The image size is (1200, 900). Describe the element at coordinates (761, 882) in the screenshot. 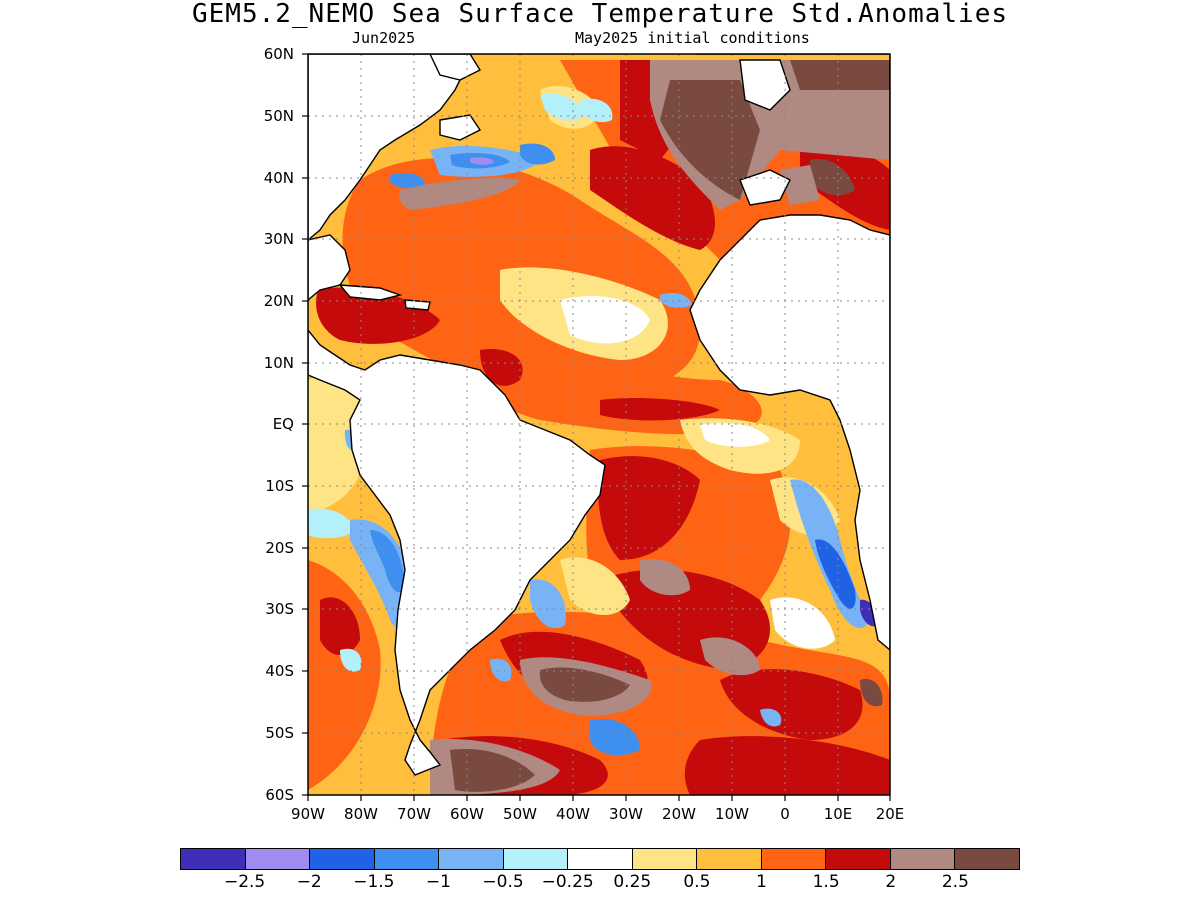

I see `legend-label: 1` at that location.